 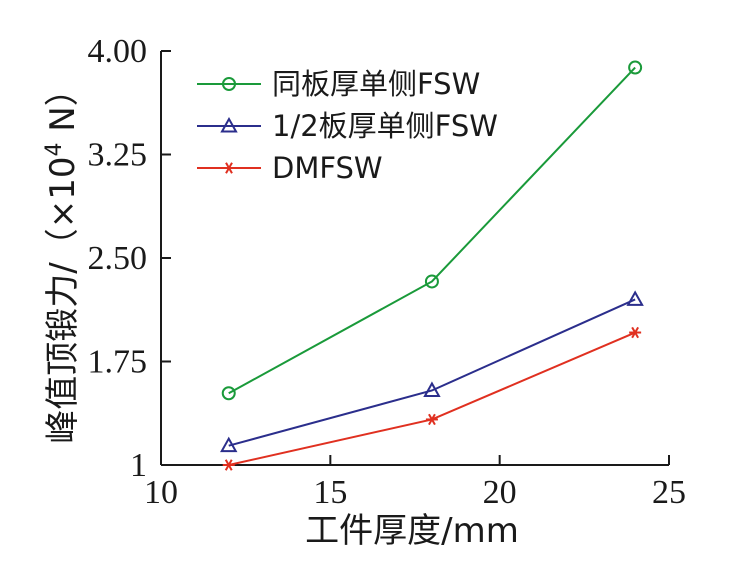 I want to click on legend-item-1: 同板厚单侧FSW, so click(x=338, y=84).